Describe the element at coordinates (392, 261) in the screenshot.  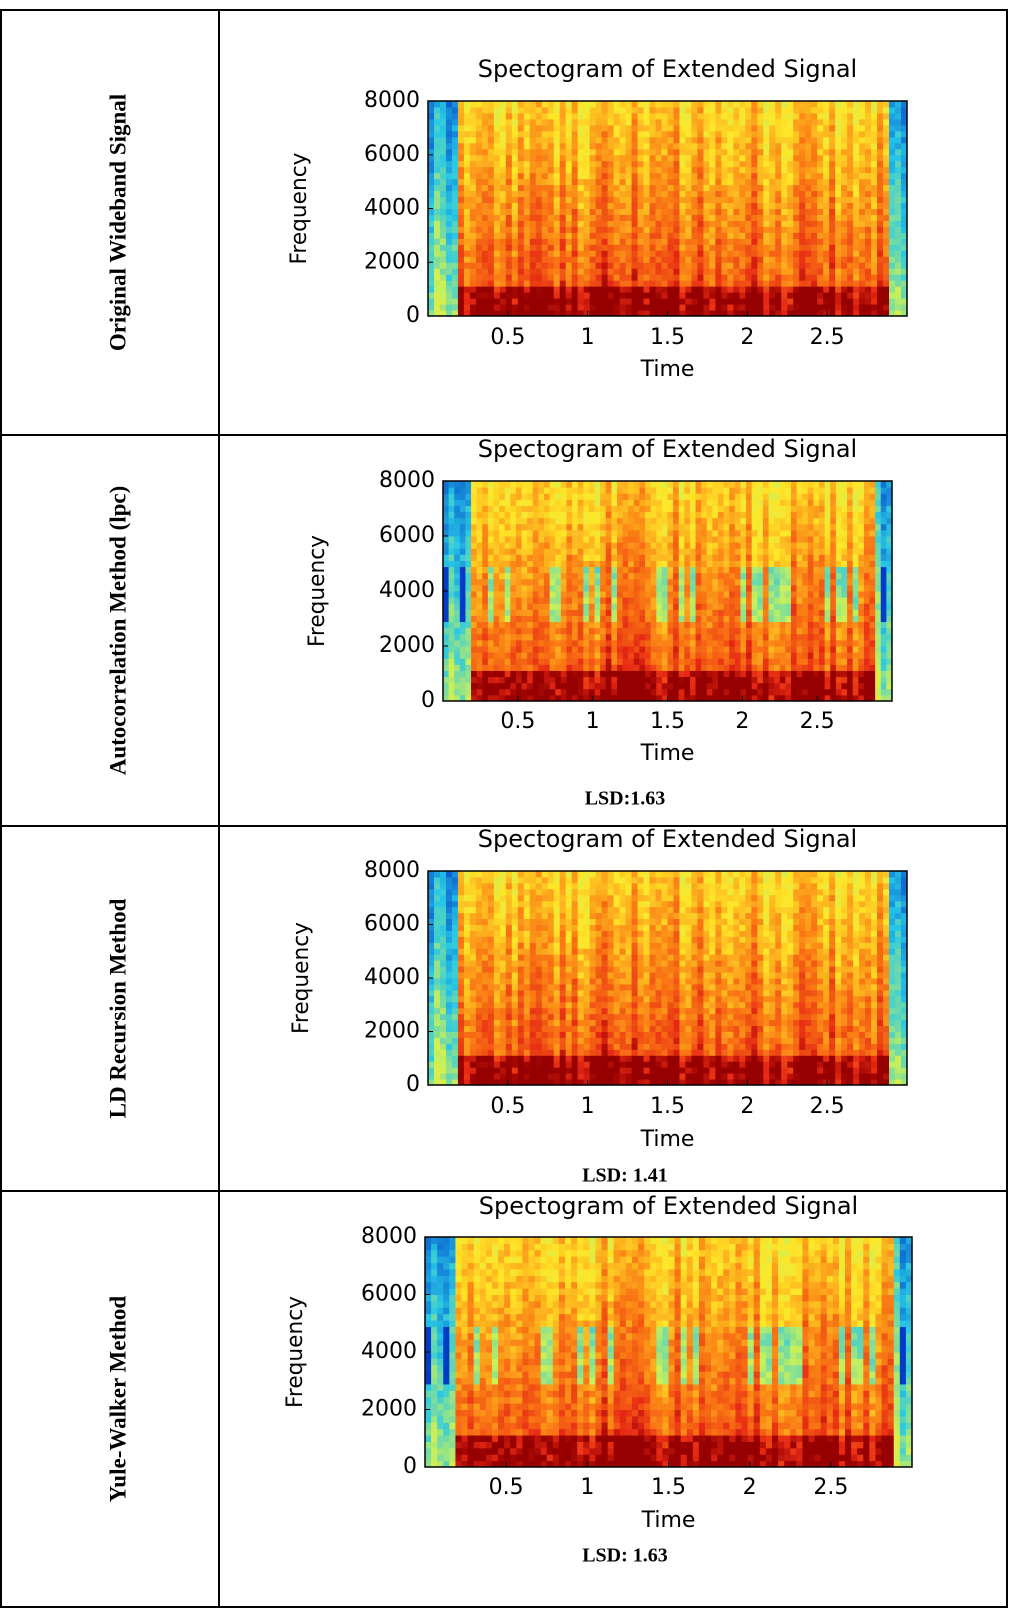
I see `y-tick-label: 2000` at that location.